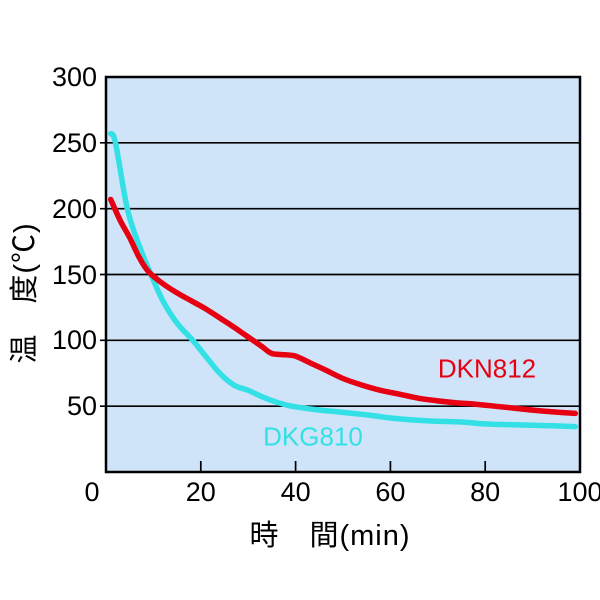 The height and width of the screenshot is (600, 600). Describe the element at coordinates (330, 536) in the screenshot. I see `x-axis-title: 時 間(min)` at that location.